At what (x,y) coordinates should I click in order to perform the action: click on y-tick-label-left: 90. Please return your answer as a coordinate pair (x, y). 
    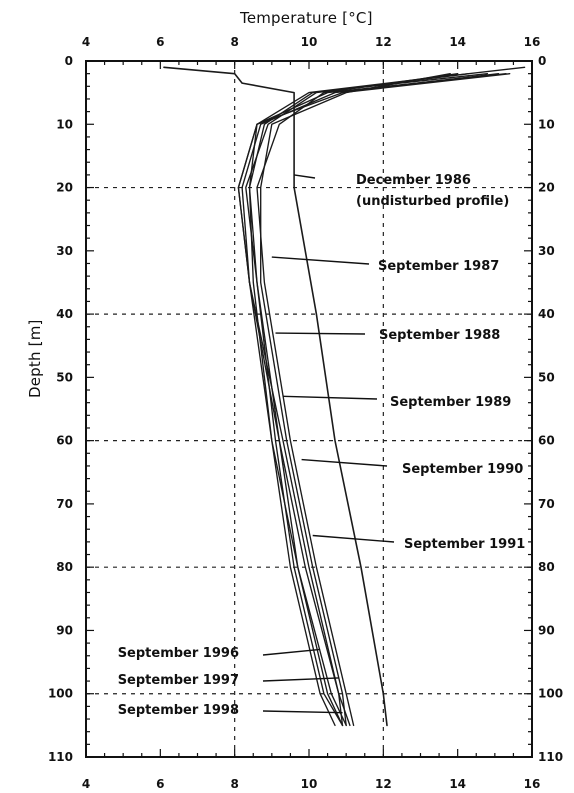
    Looking at the image, I should click on (64, 630).